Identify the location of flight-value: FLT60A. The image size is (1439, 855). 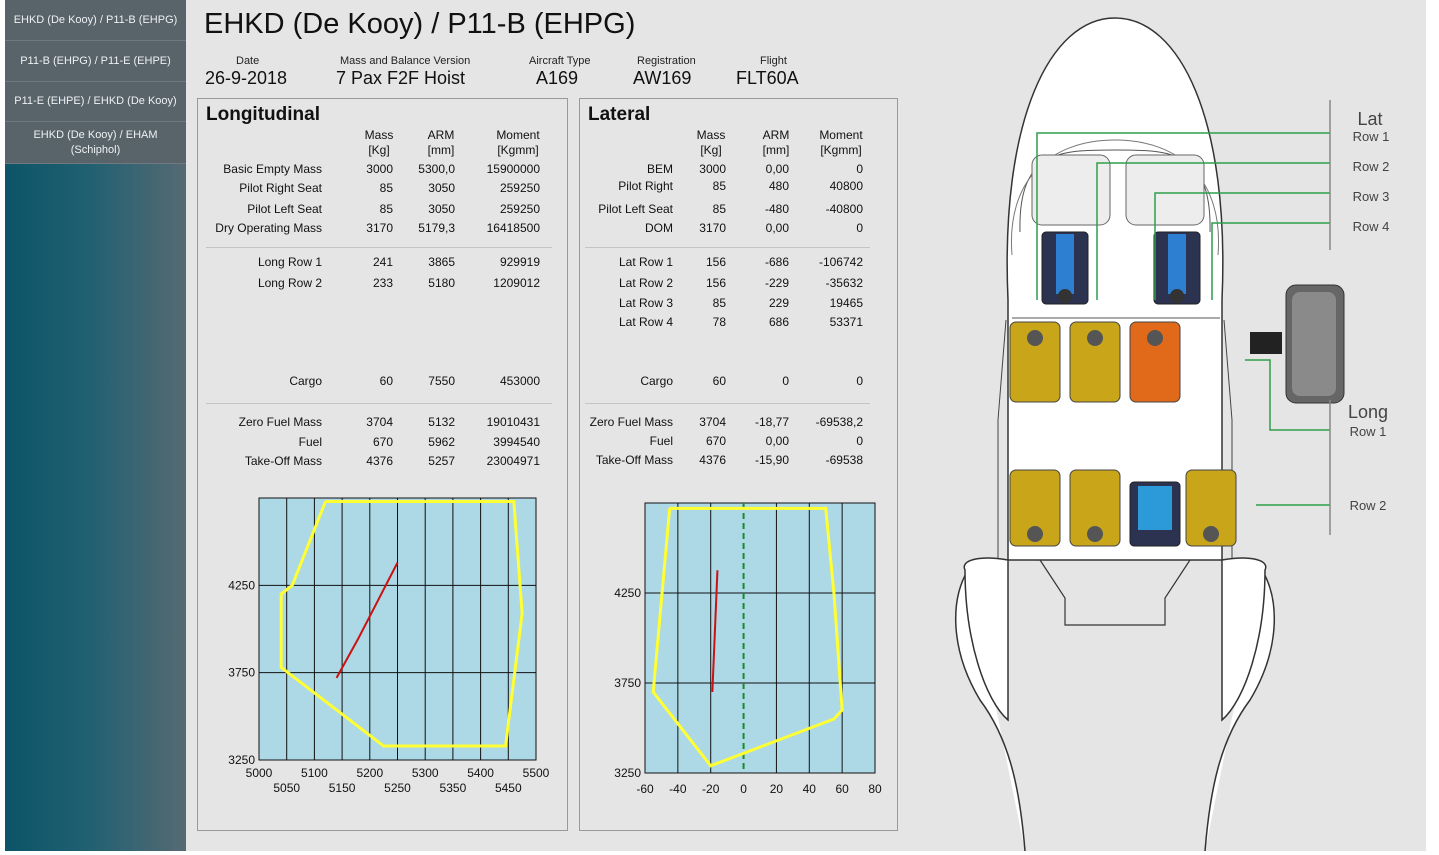
(767, 78).